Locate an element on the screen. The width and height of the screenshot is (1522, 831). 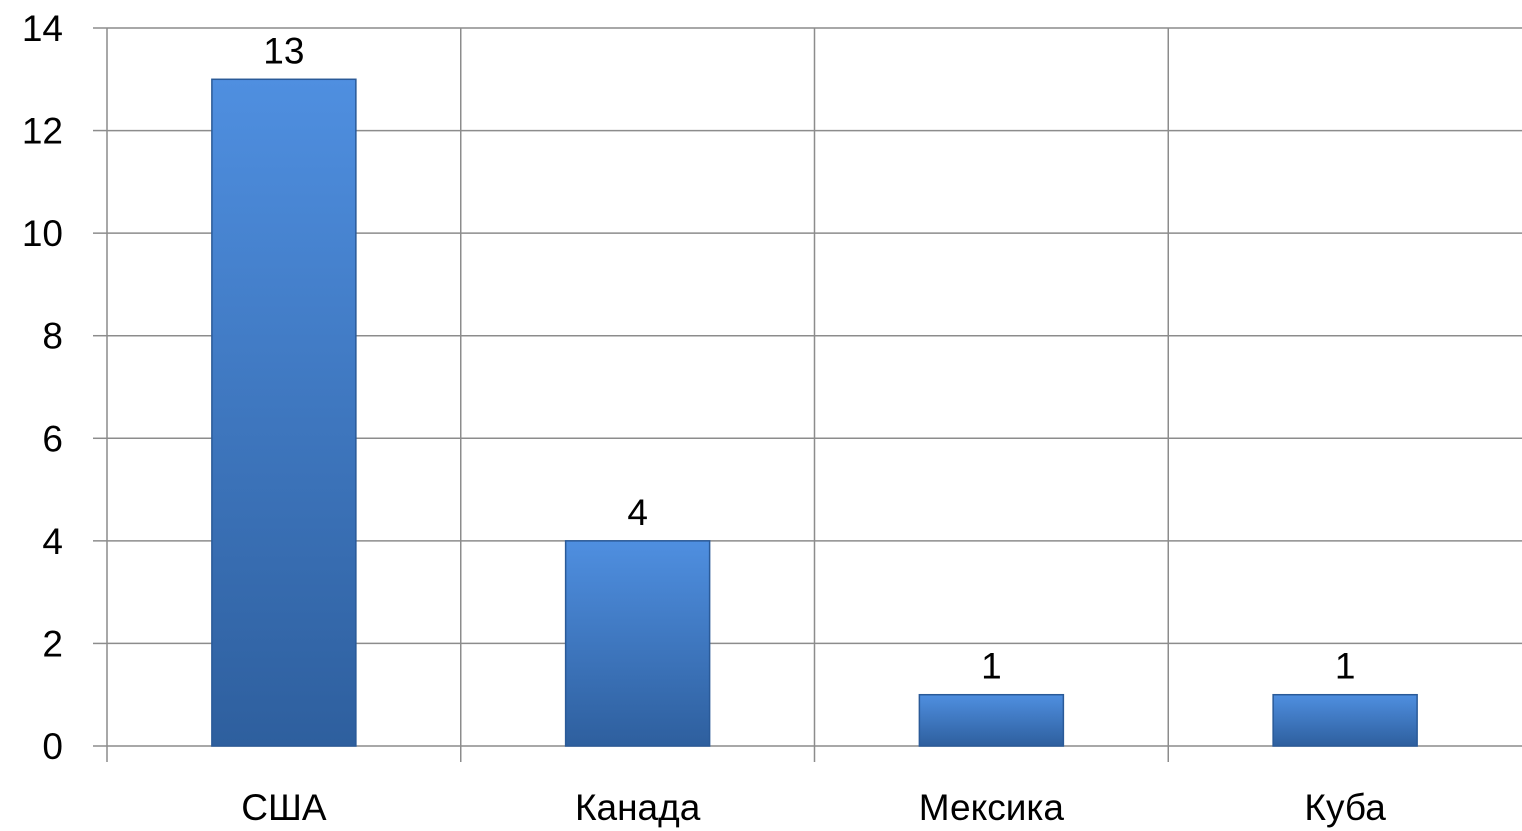
data-label: 13 is located at coordinates (283, 50).